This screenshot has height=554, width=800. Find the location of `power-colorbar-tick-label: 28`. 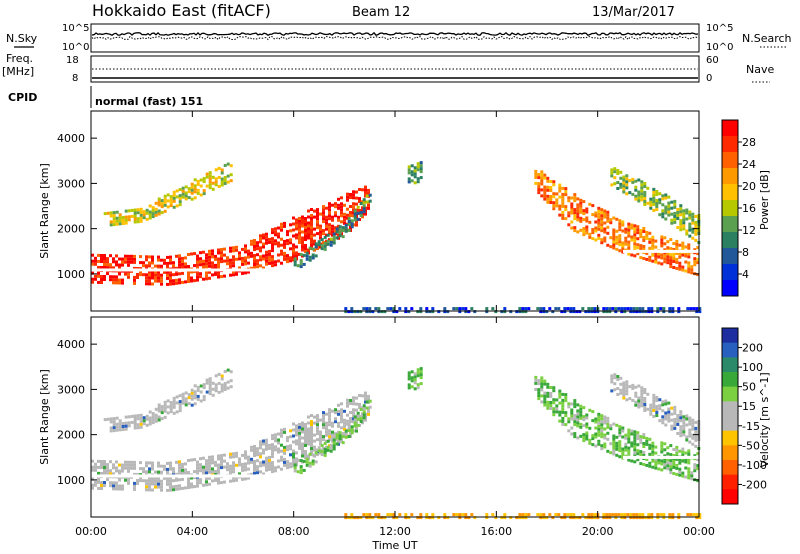

power-colorbar-tick-label: 28 is located at coordinates (749, 142).